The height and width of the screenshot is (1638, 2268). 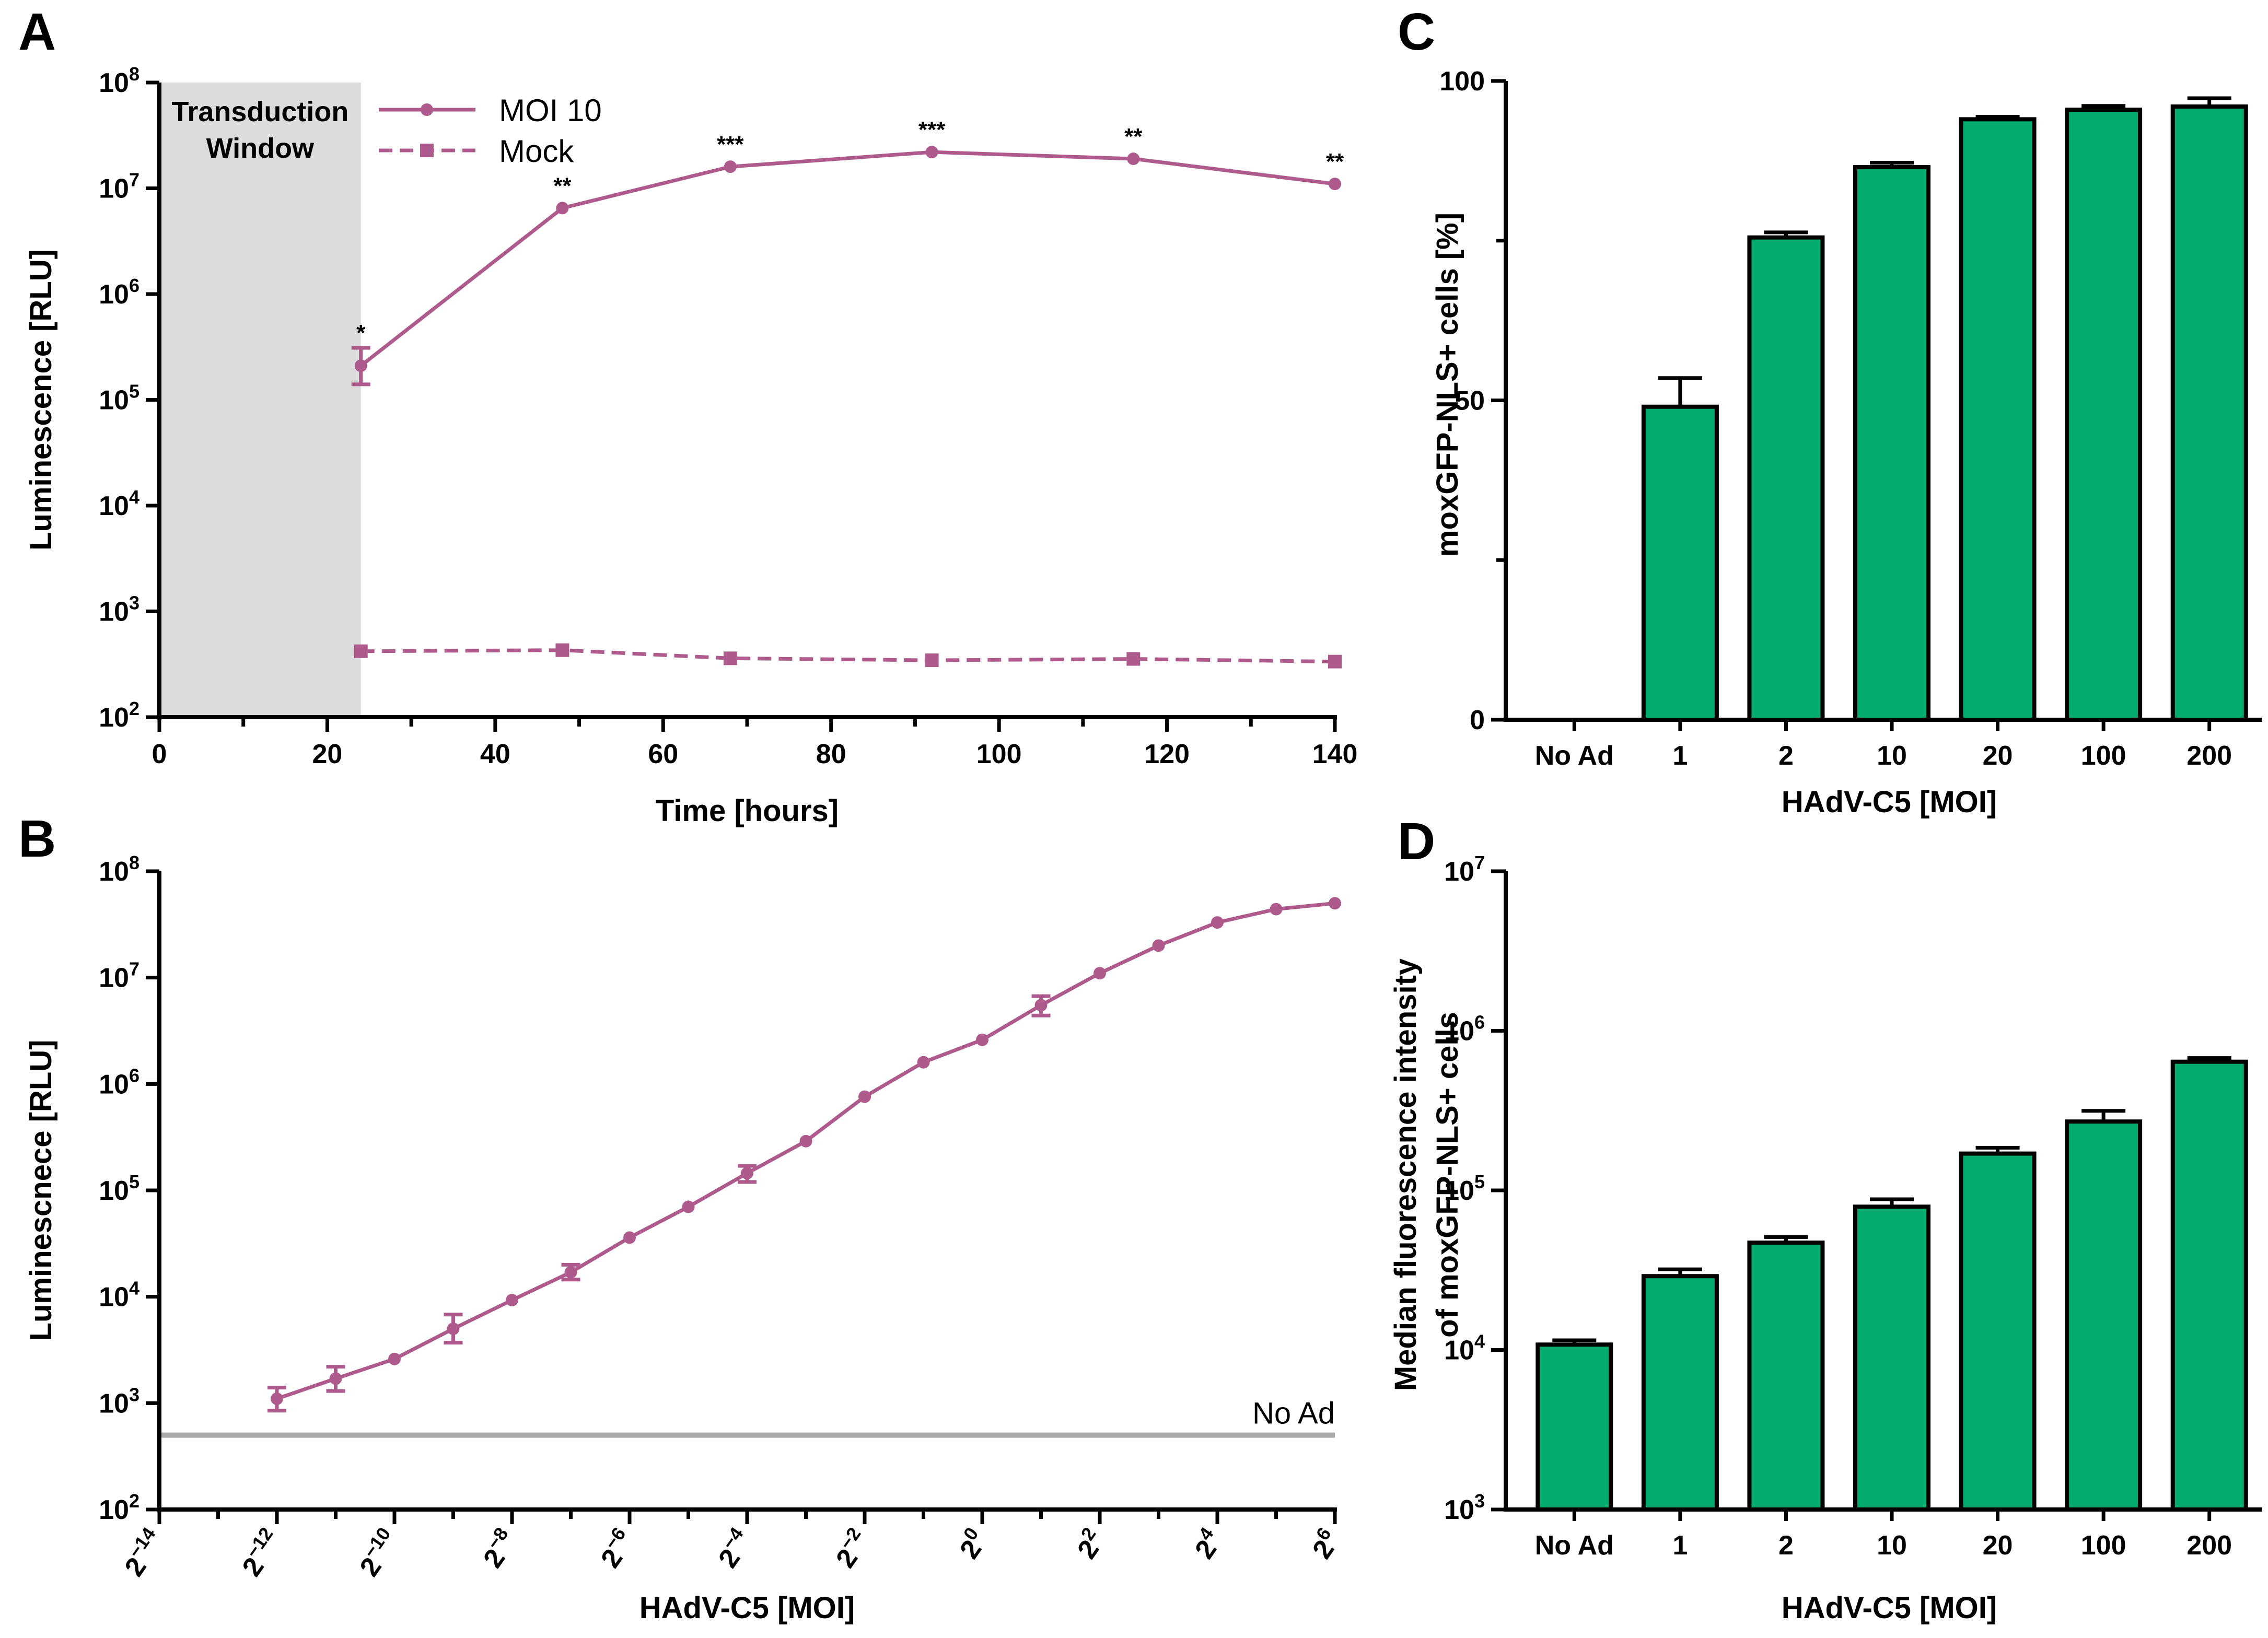 I want to click on panel-c-bars, so click(x=1944, y=409).